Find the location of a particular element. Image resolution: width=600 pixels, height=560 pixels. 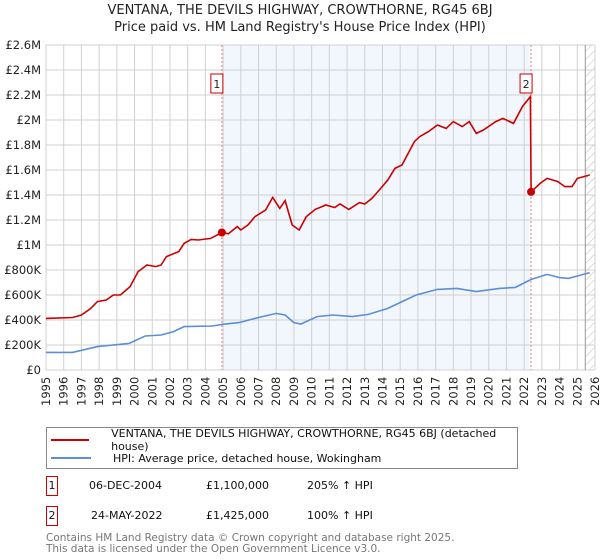

x-tick-label: 1998 is located at coordinates (99, 391).